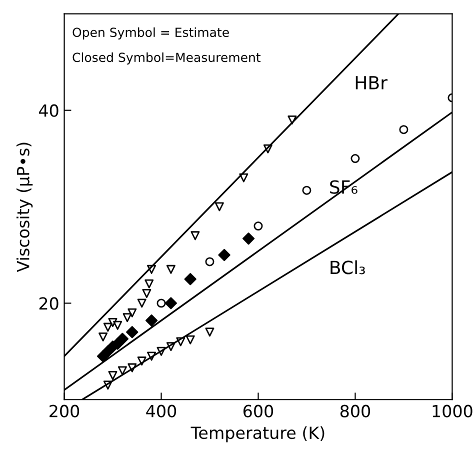 Image resolution: width=476 pixels, height=462 pixels. Describe the element at coordinates (24, 207) in the screenshot. I see `y-axis-title: Viscosity (μP•s)` at that location.